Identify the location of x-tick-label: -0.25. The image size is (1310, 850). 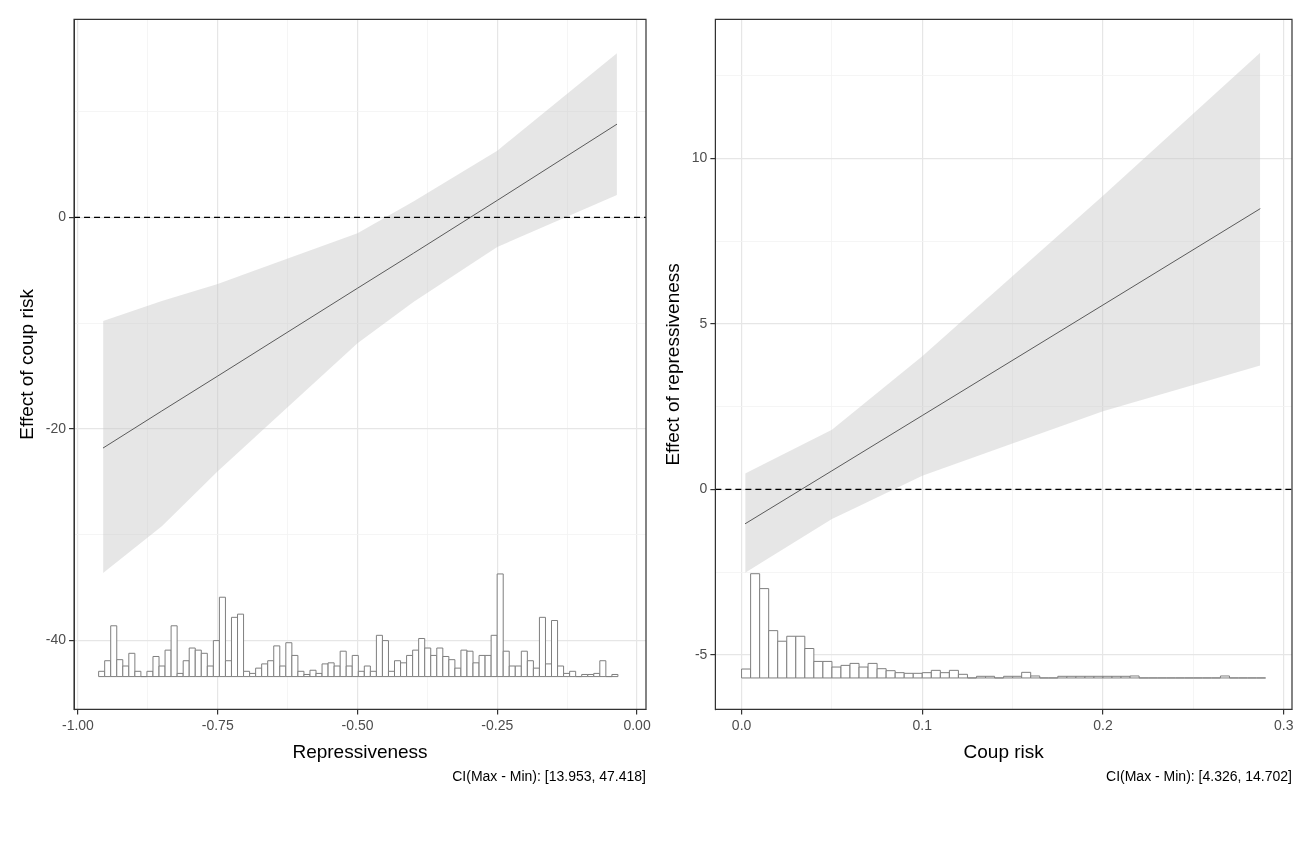
(497, 724).